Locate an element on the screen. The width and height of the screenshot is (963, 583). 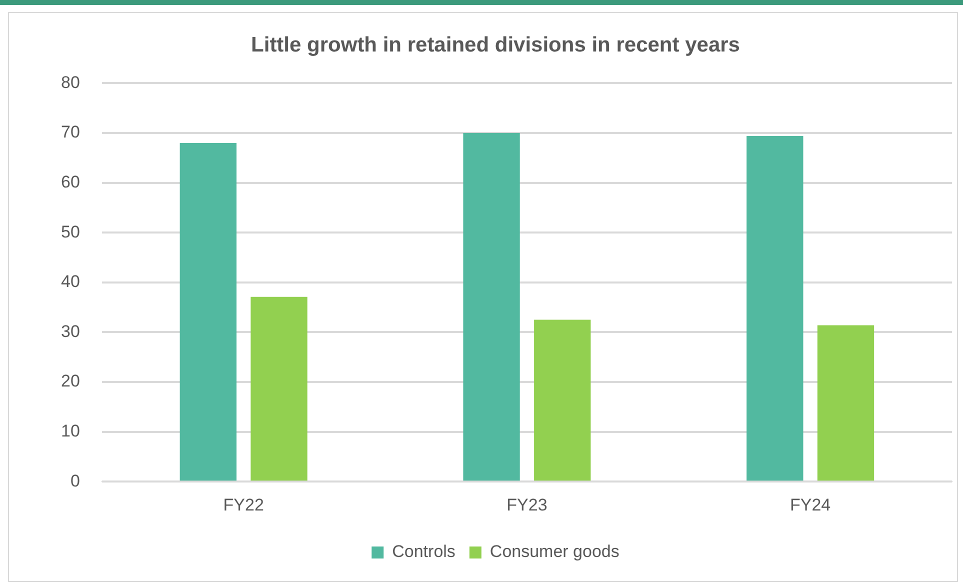
y-tick-label: 70 is located at coordinates (70, 132).